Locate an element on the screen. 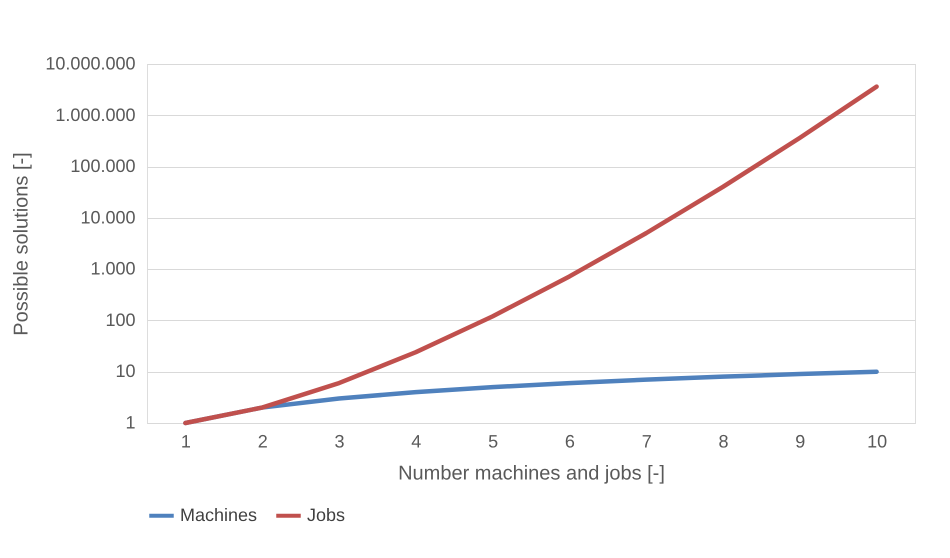  x-tick-label: 9 is located at coordinates (800, 442).